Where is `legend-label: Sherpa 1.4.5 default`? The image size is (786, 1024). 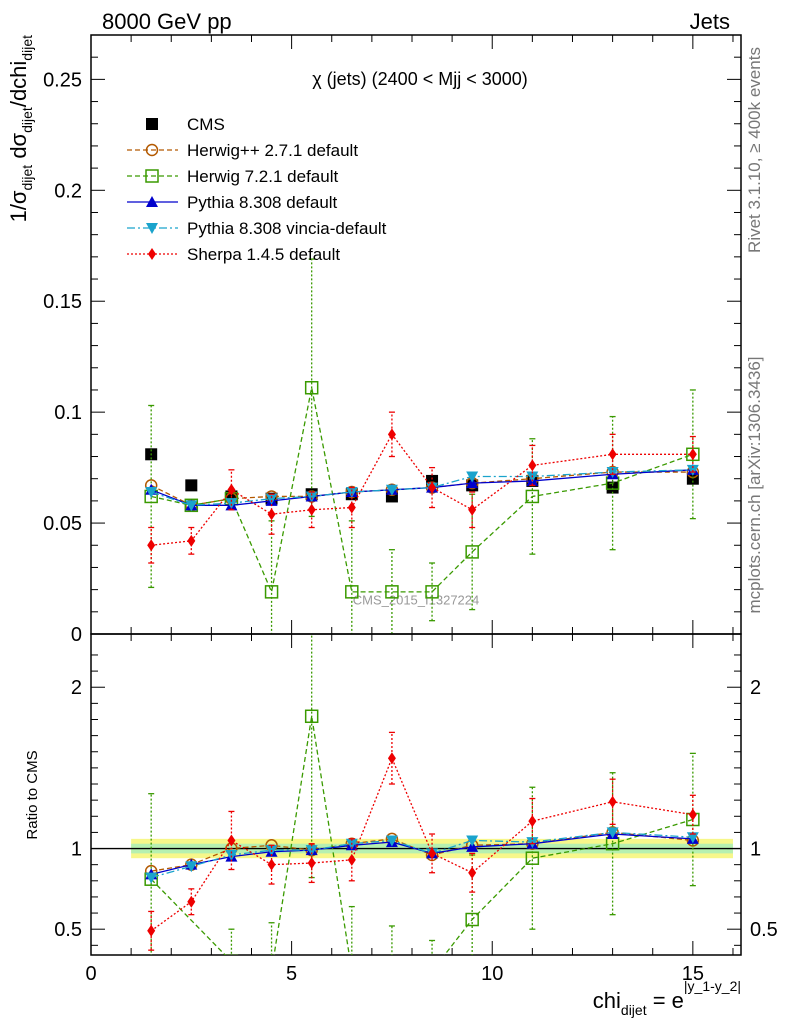
legend-label: Sherpa 1.4.5 default is located at coordinates (263, 254).